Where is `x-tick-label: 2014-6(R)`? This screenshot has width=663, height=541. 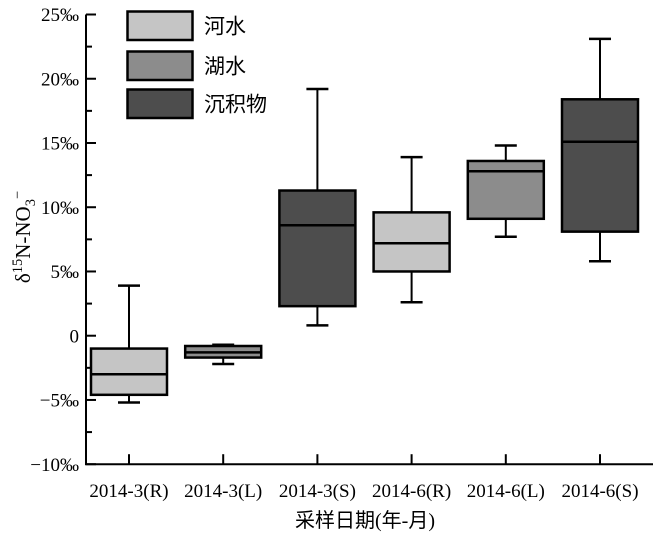
x-tick-label: 2014-6(R) is located at coordinates (411, 491).